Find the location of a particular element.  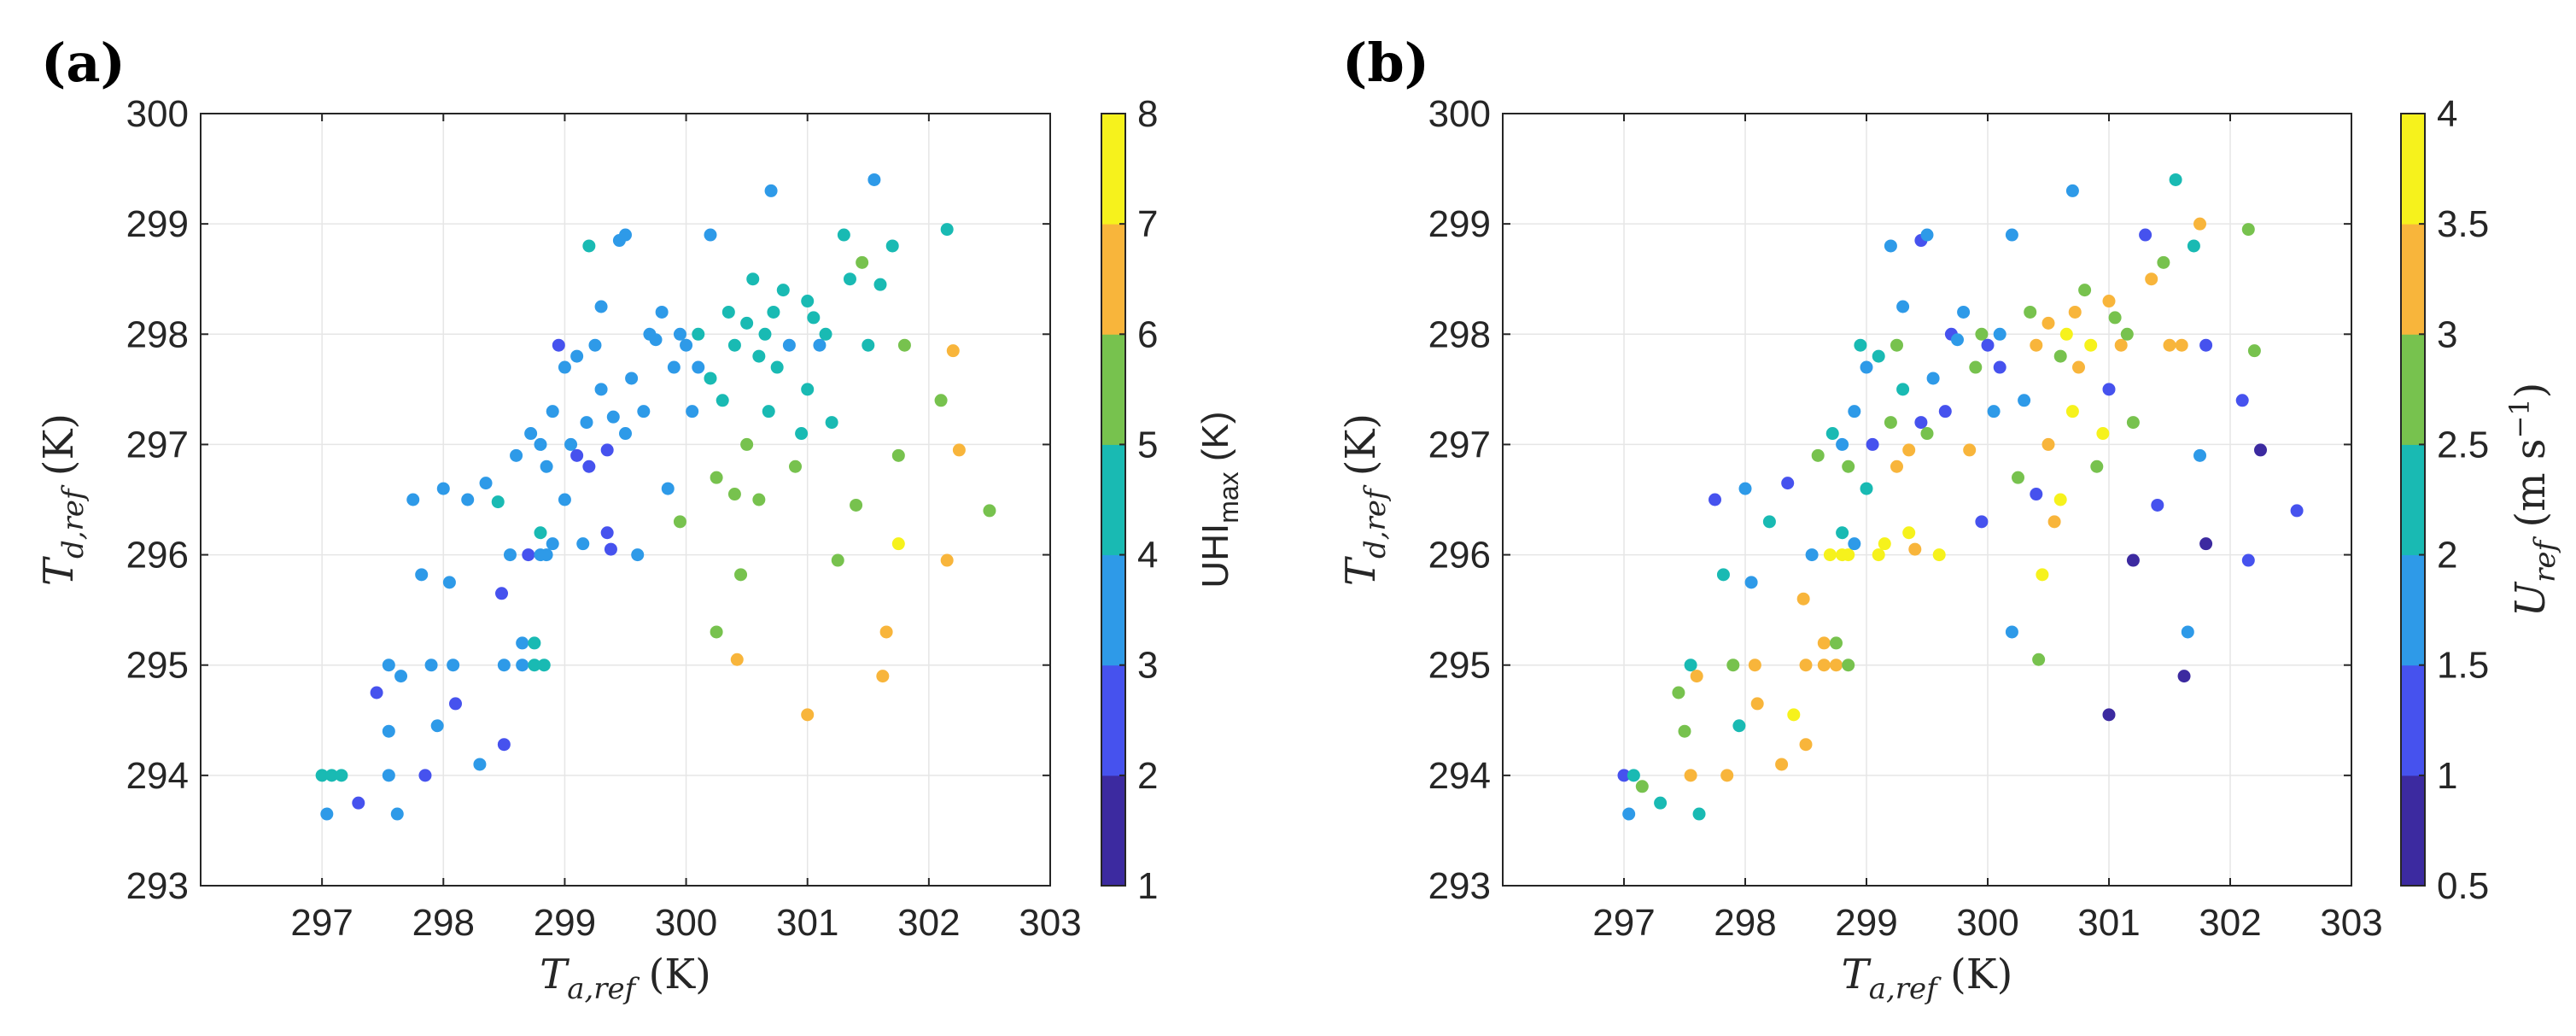

y-tick-label: 293 is located at coordinates (1459, 886).